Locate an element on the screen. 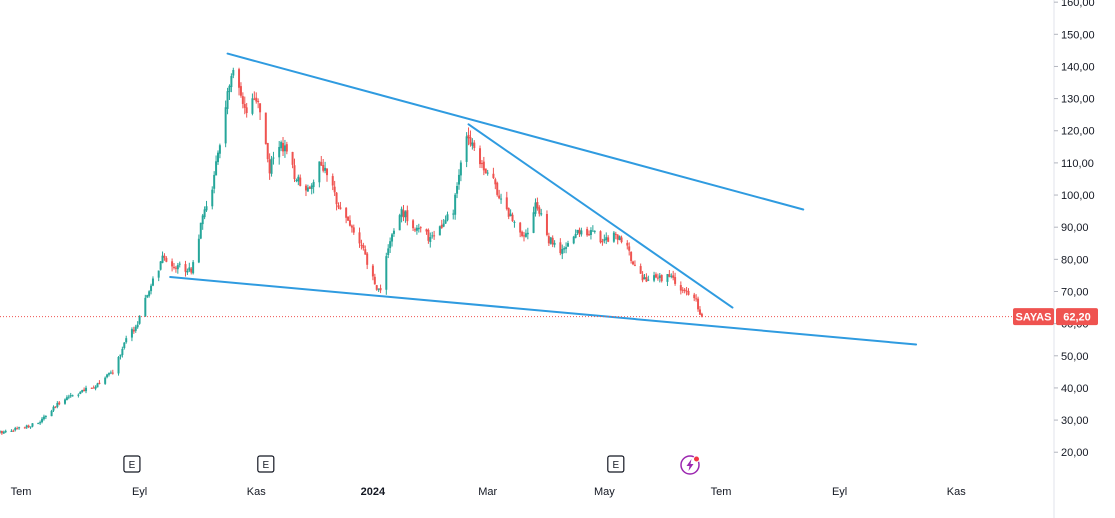 The image size is (1115, 518). earnings-label: E is located at coordinates (265, 465).